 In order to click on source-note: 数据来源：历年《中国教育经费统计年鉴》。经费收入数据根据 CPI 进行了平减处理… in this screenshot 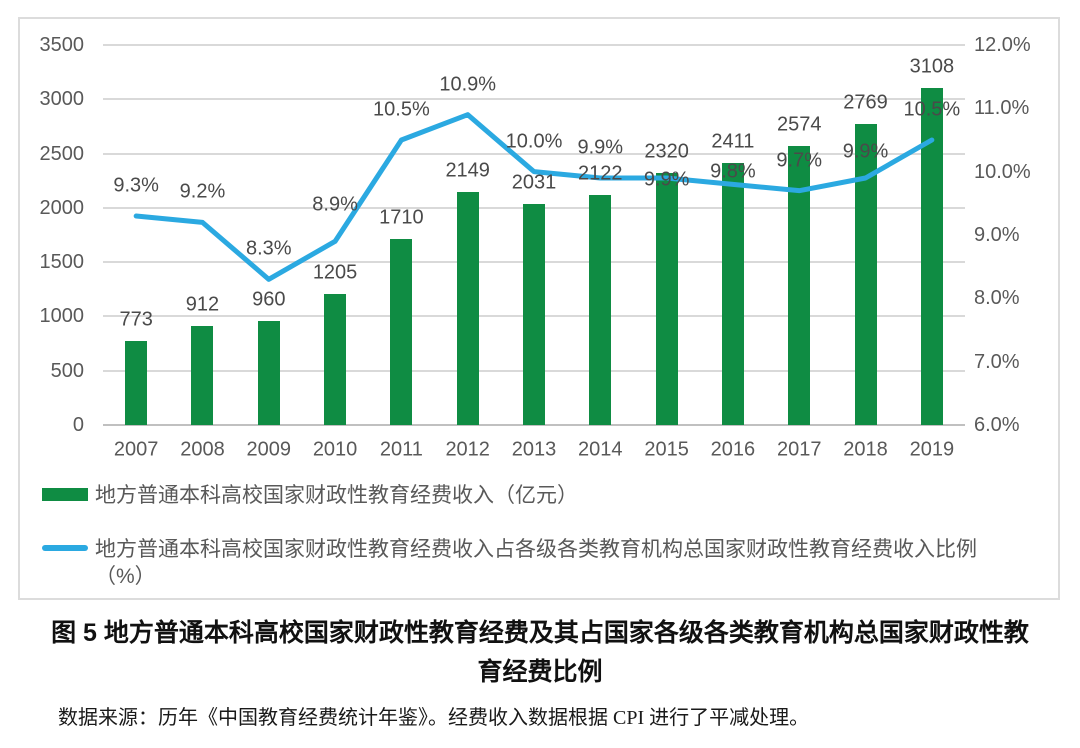, I will do `click(434, 718)`.